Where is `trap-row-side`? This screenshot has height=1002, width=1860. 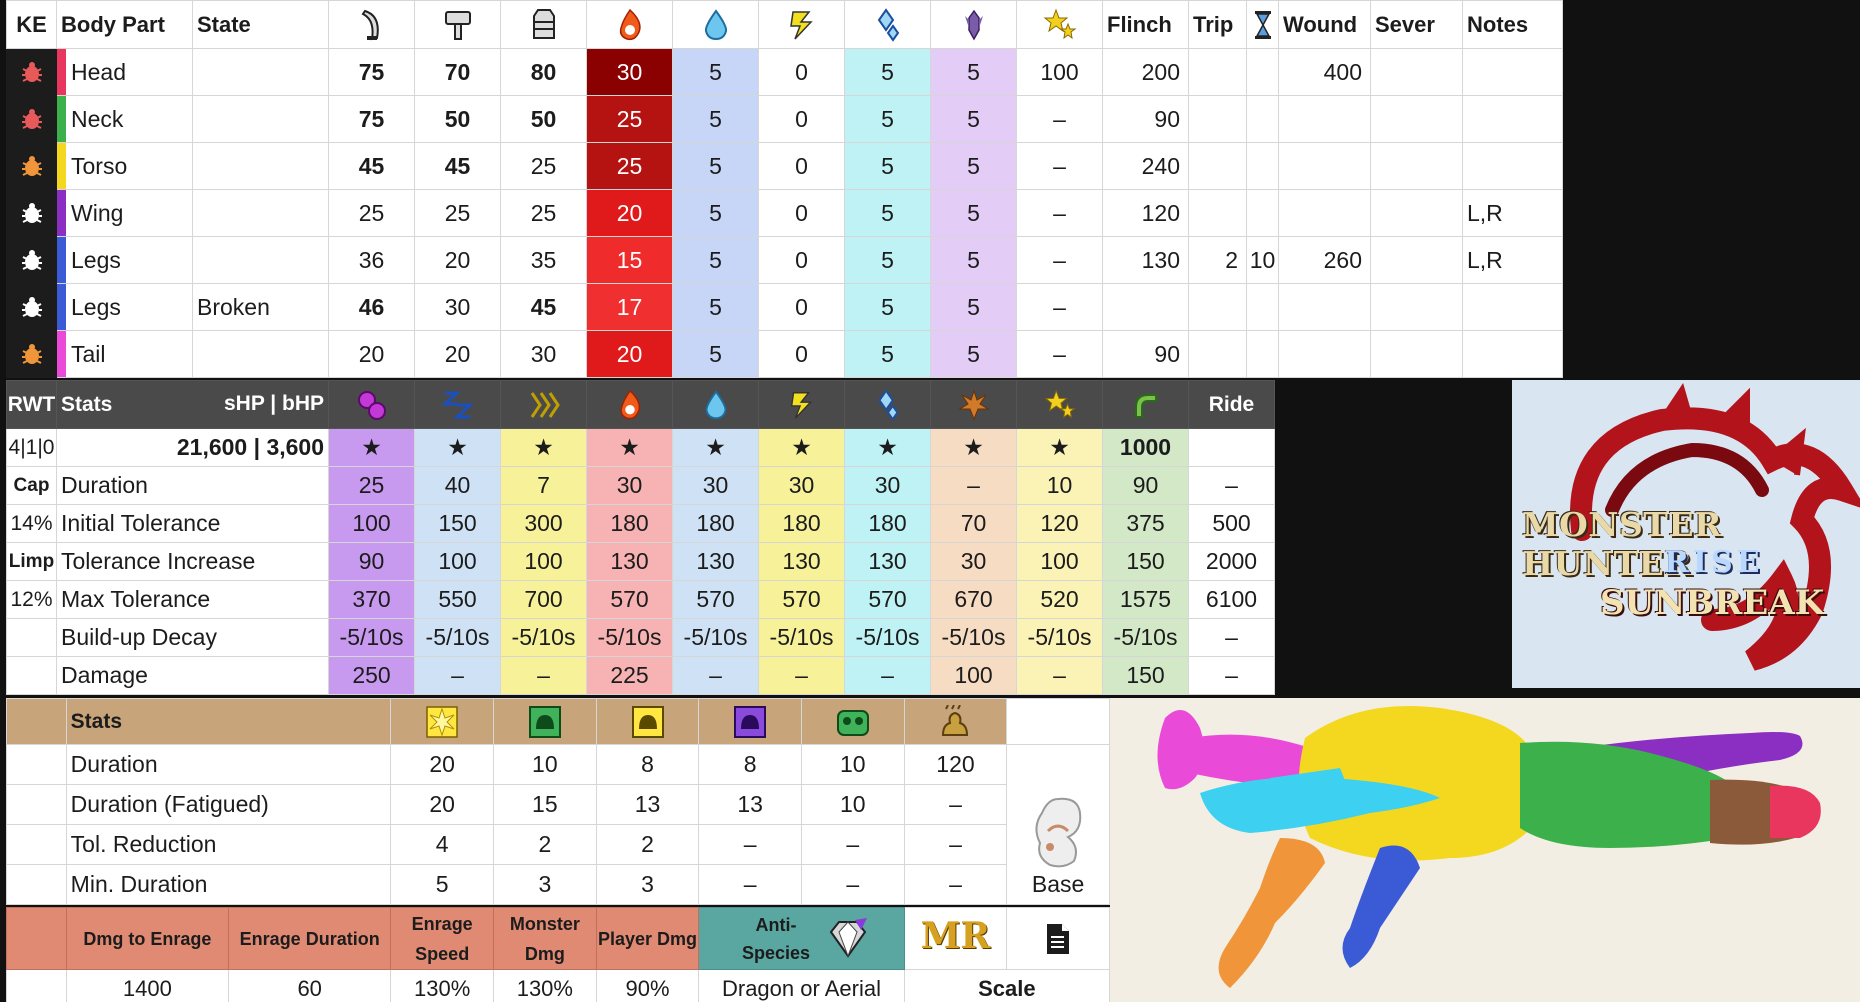
trap-row-side is located at coordinates (36, 804).